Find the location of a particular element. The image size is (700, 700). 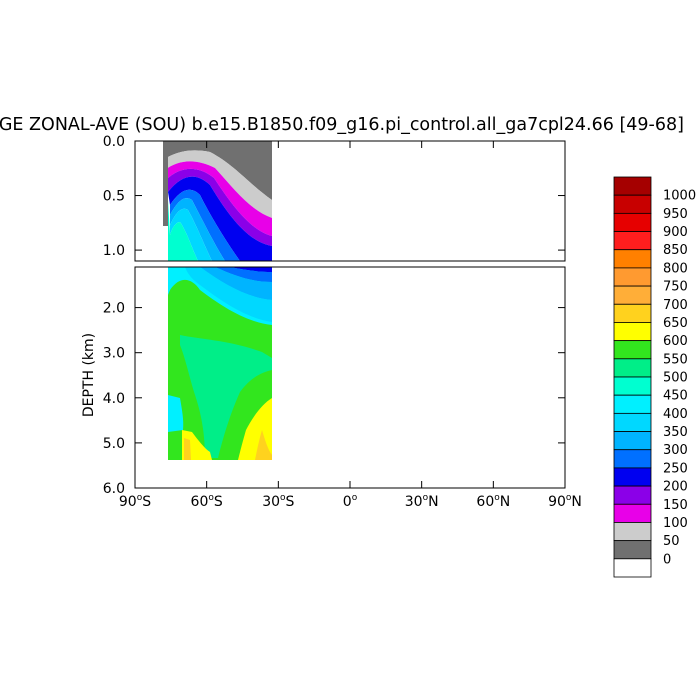

upper-land-column is located at coordinates (165, 183).